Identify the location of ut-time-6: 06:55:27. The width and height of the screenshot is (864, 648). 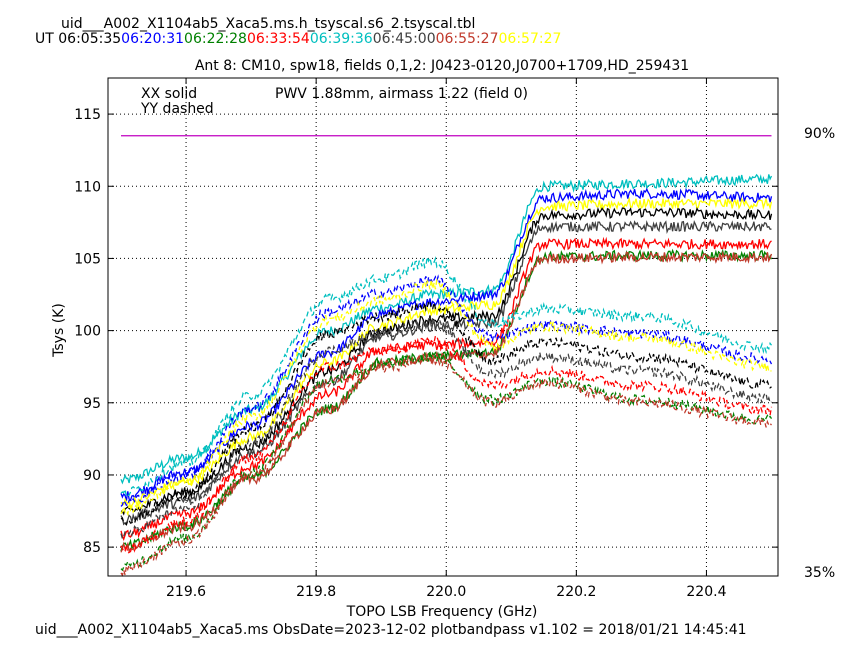
(467, 39).